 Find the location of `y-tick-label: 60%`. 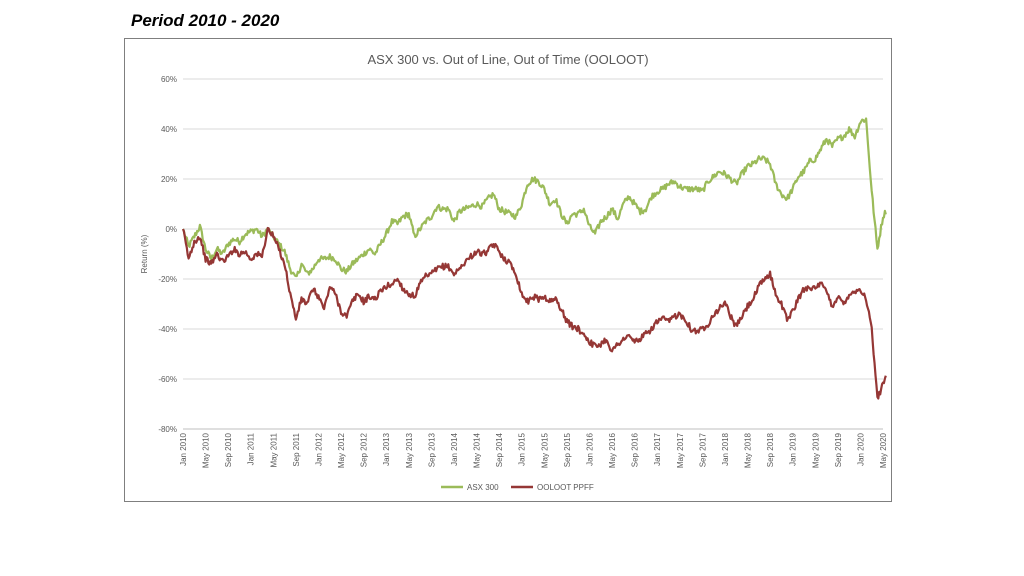

y-tick-label: 60% is located at coordinates (169, 79).